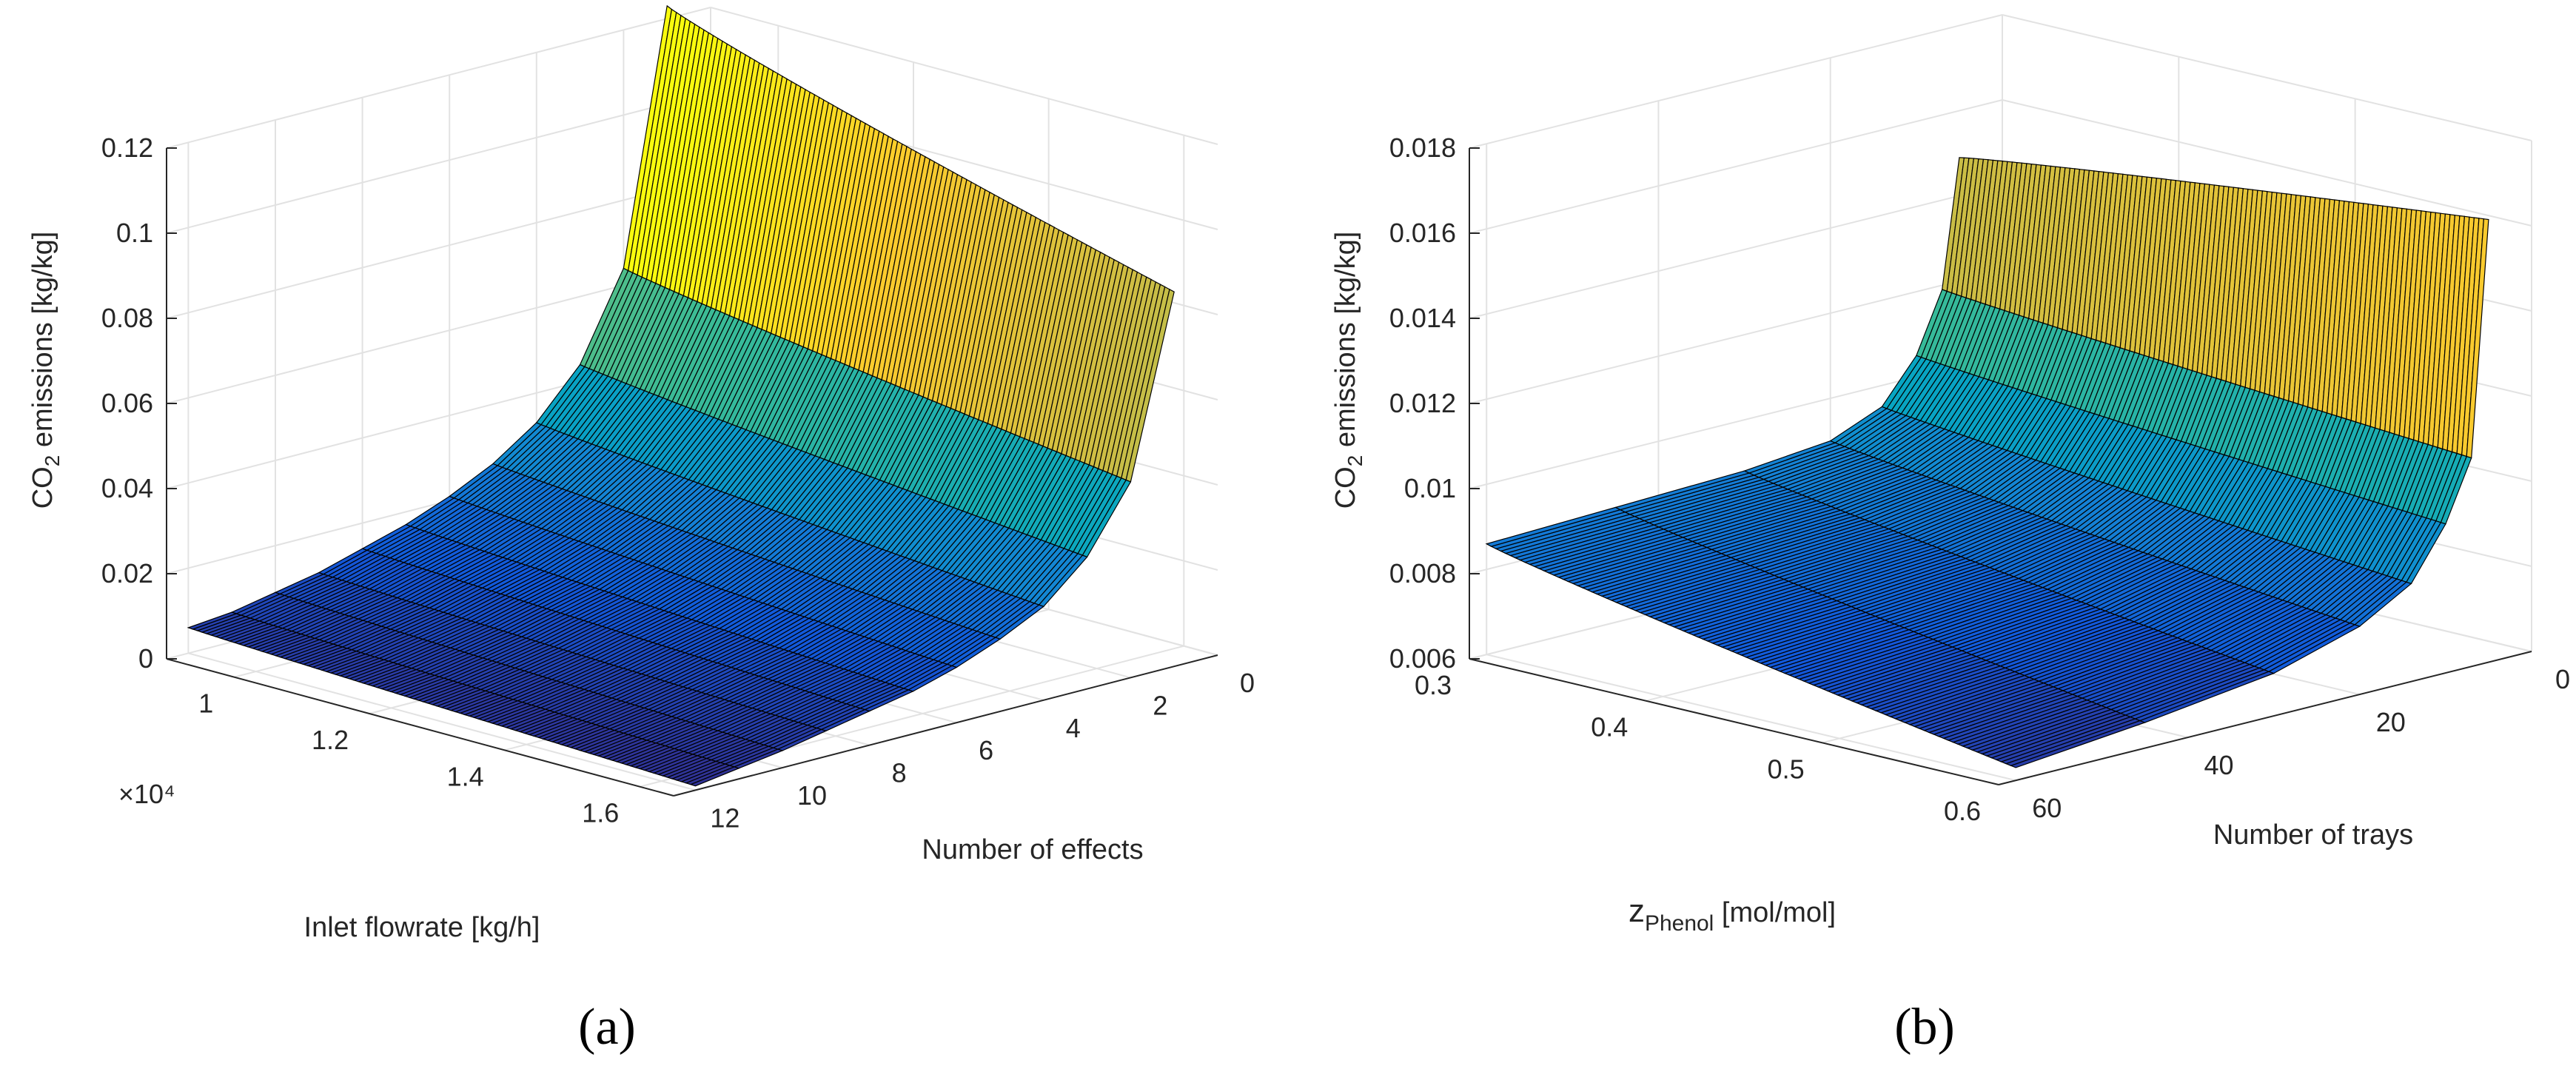 Image resolution: width=2576 pixels, height=1066 pixels. Describe the element at coordinates (2562, 679) in the screenshot. I see `panel-b-y-tick: 0` at that location.